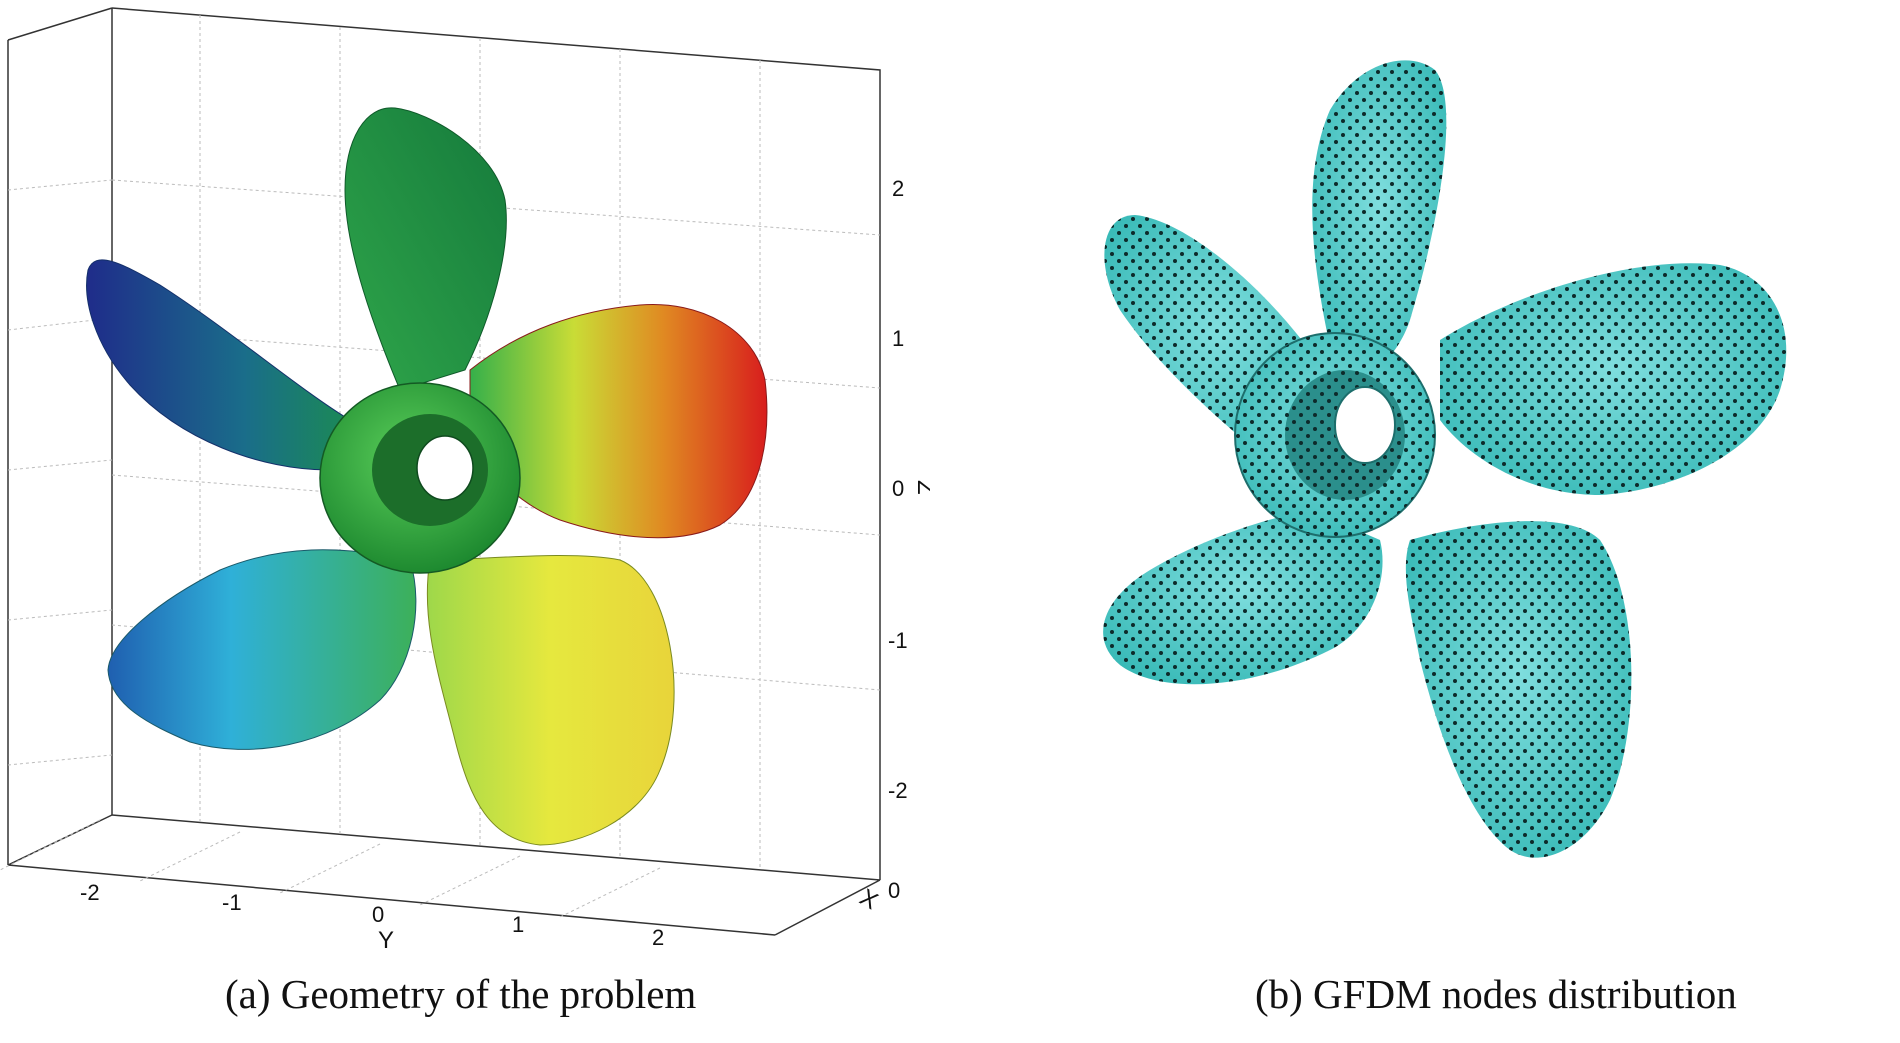 The image size is (1900, 1043). Describe the element at coordinates (898, 338) in the screenshot. I see `z-tick: 1` at that location.